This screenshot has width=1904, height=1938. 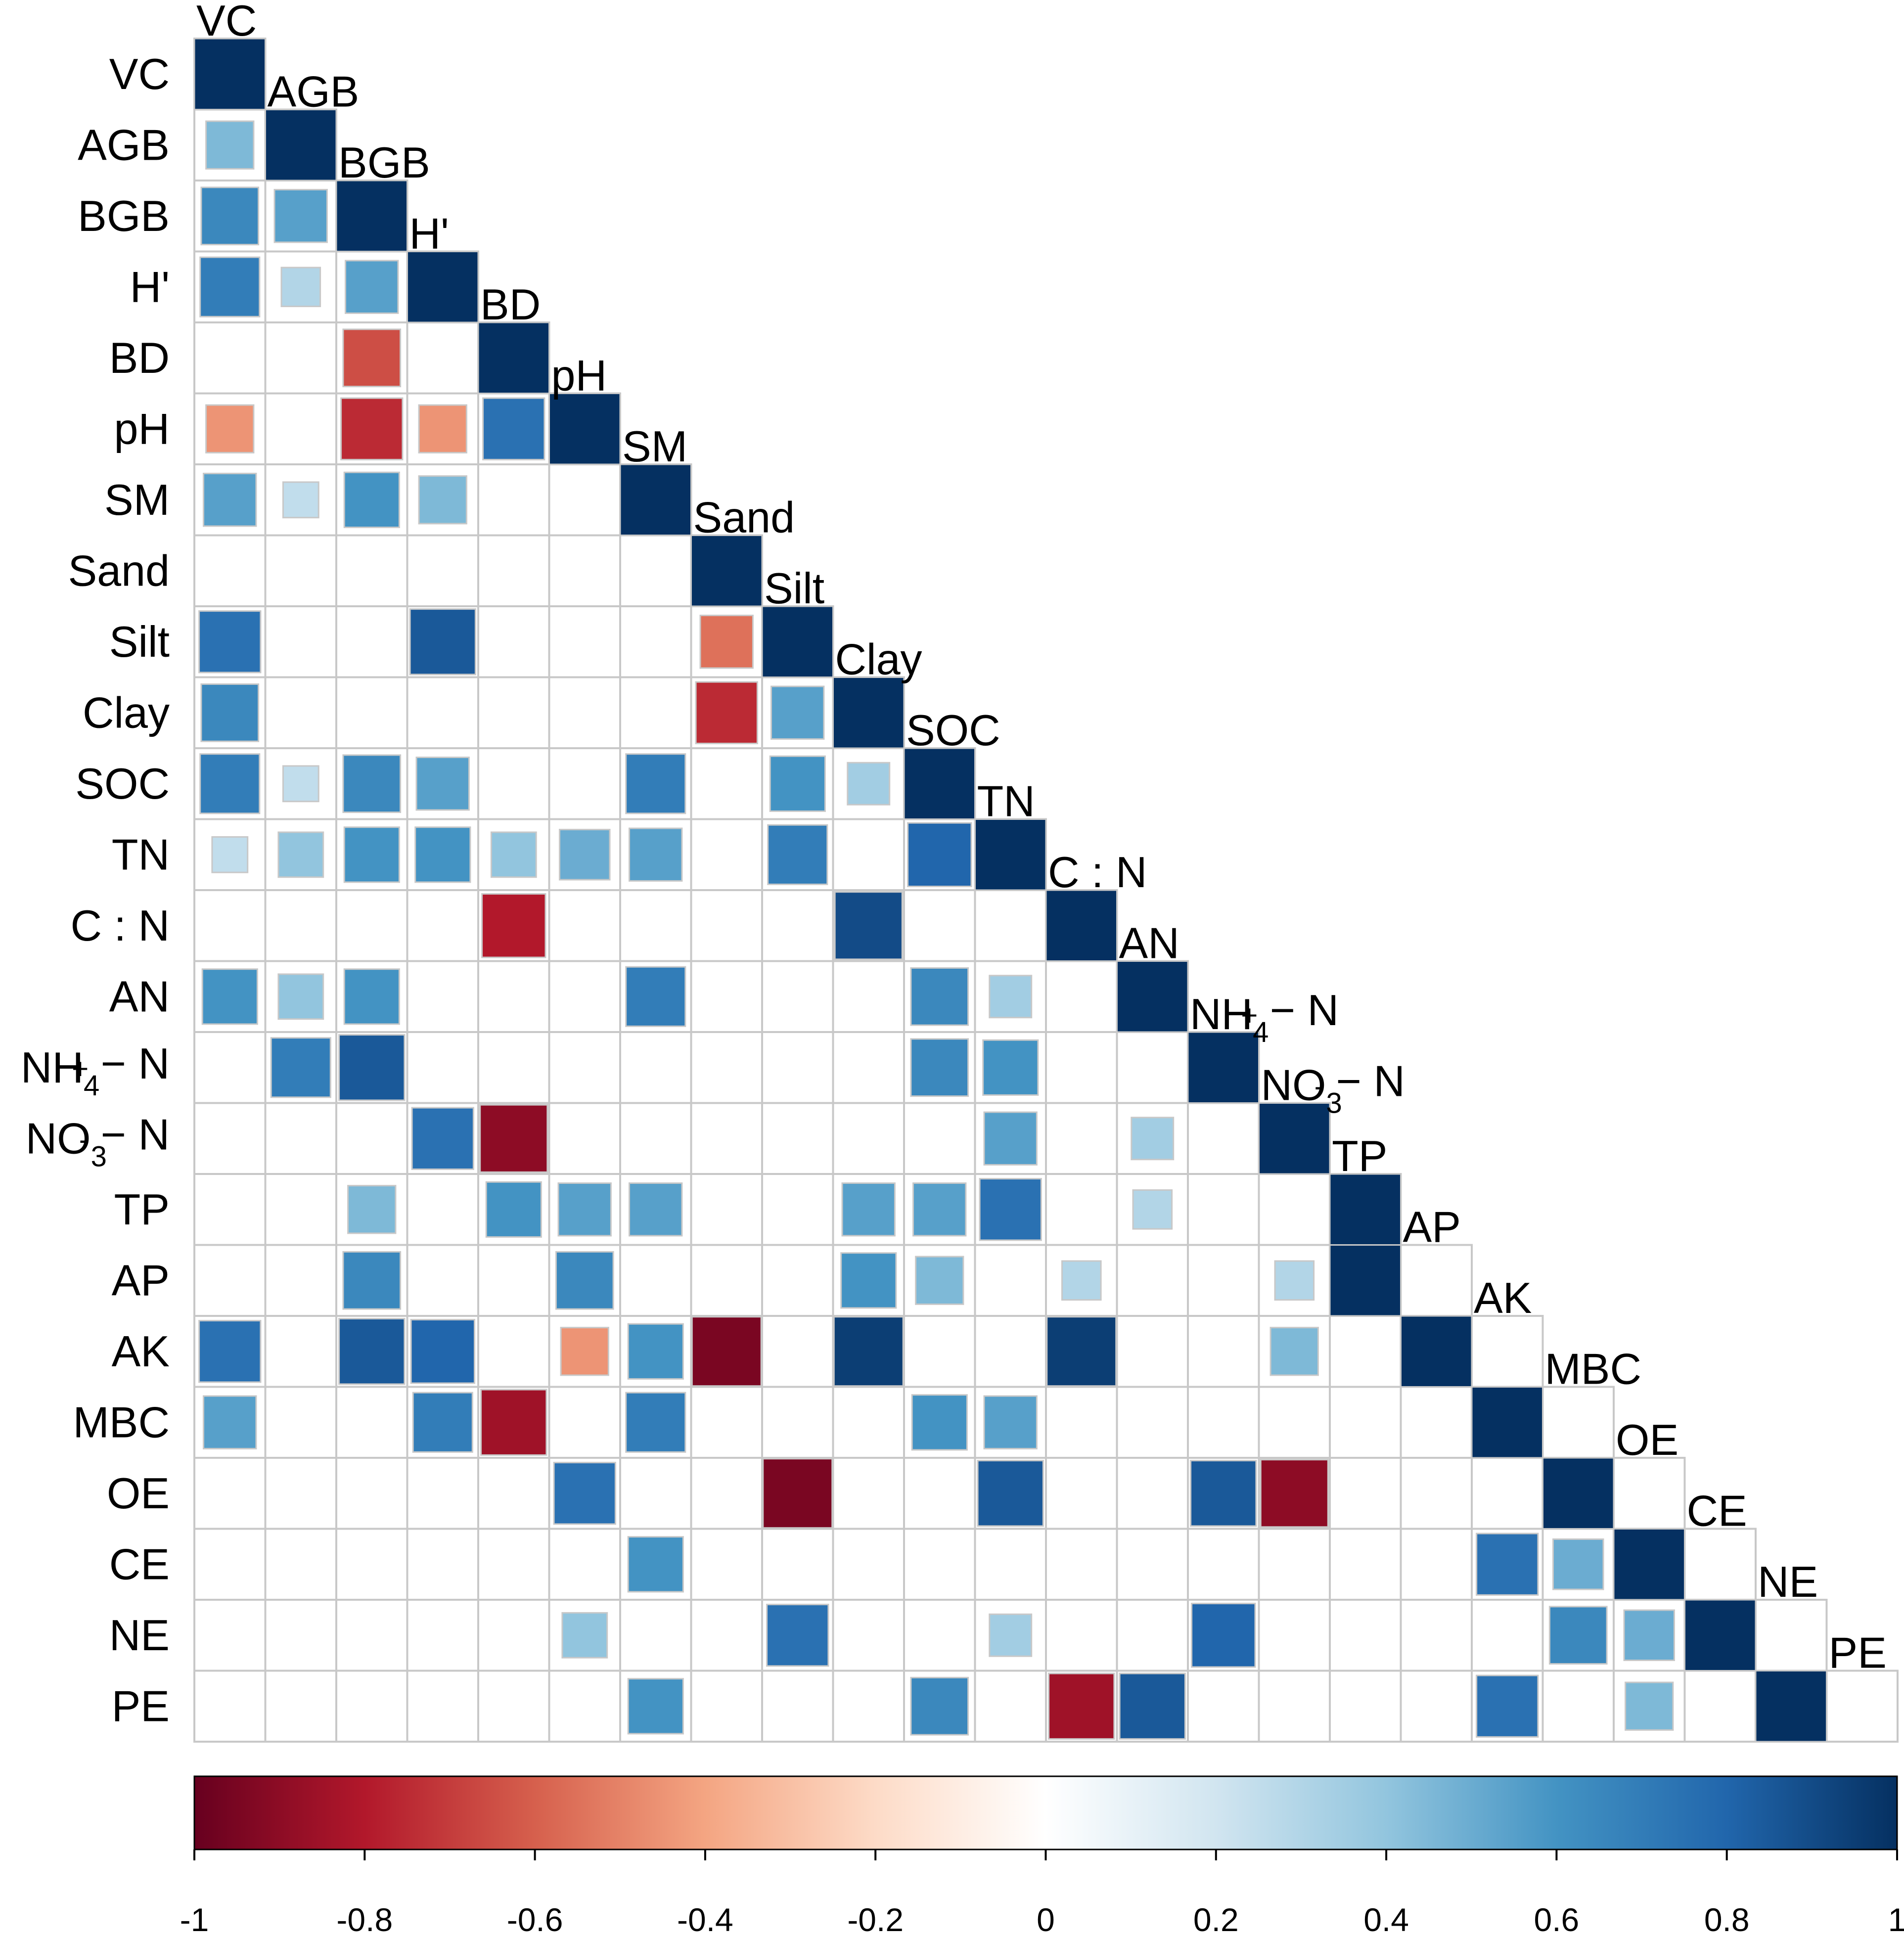 What do you see at coordinates (1386, 1920) in the screenshot?
I see `colorbar-tick-label: 0.4` at bounding box center [1386, 1920].